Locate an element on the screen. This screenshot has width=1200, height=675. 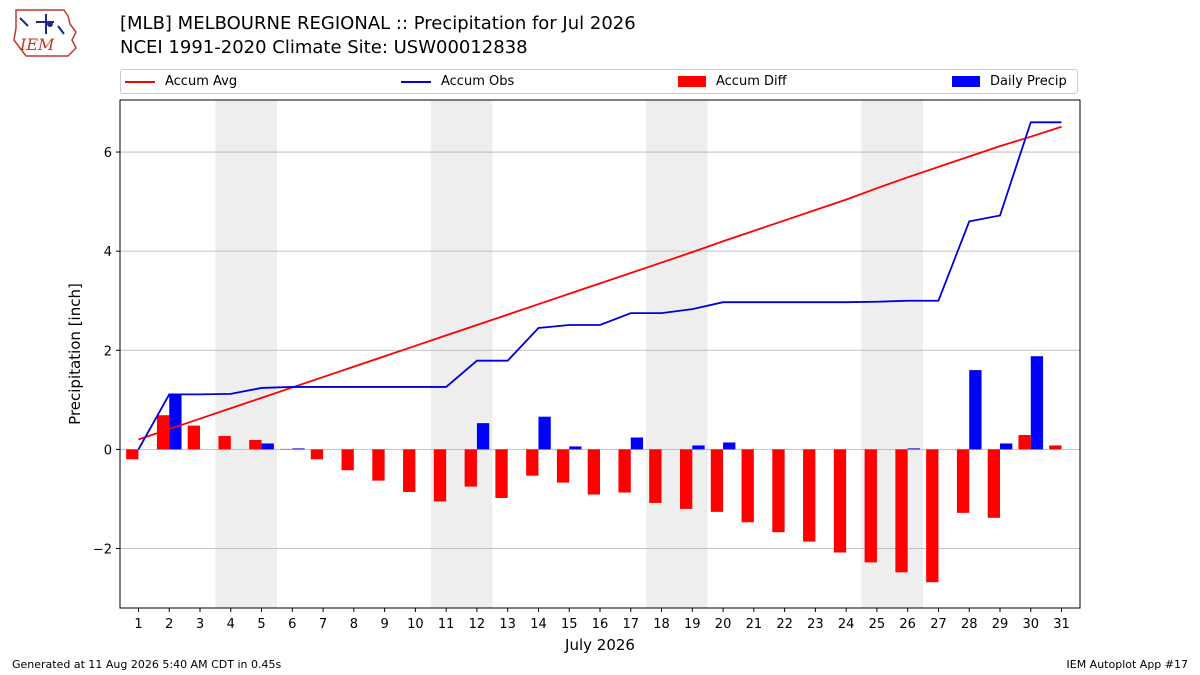
legend-accum-diff: Accum Diff is located at coordinates (732, 81).